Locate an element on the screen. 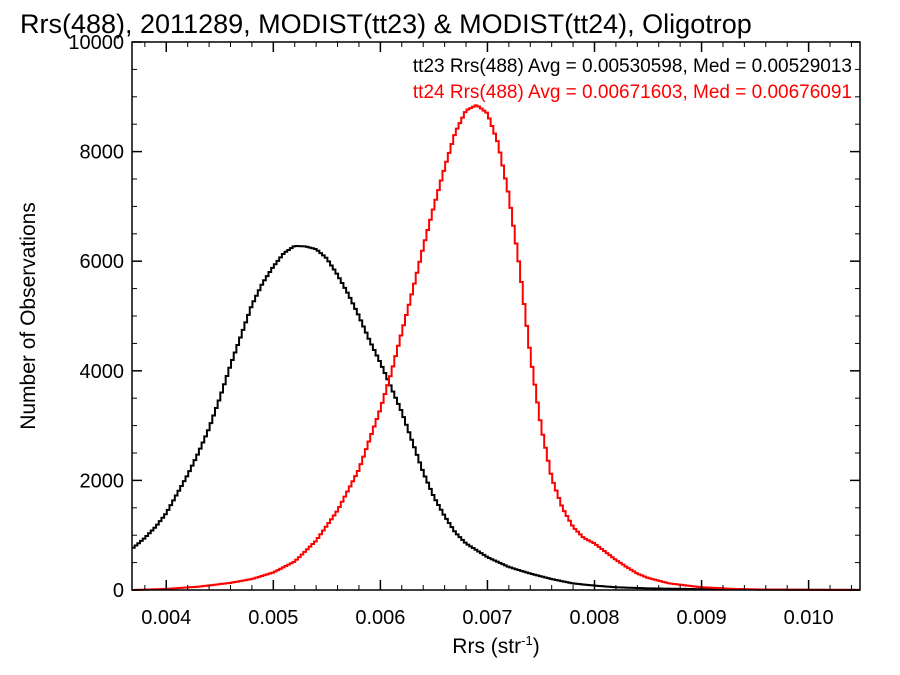 This screenshot has width=900, height=675. x-tick-label: 0.006 is located at coordinates (380, 618).